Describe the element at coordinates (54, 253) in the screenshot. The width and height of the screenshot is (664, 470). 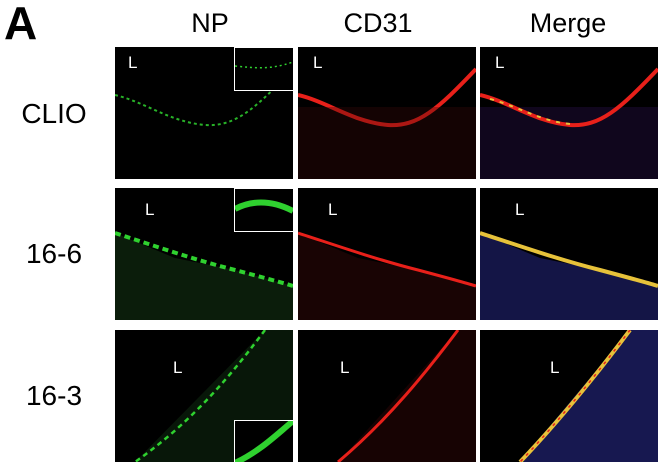
I see `row-label-16-6: 16-6` at that location.